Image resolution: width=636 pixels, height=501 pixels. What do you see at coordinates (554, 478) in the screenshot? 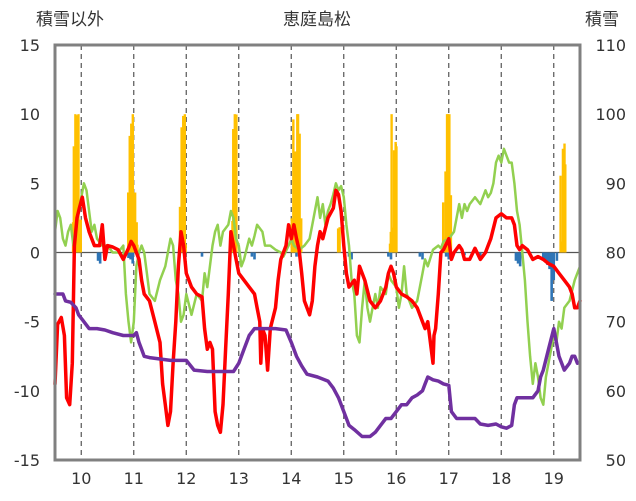
I see `x-tick-label: 19` at bounding box center [554, 478].